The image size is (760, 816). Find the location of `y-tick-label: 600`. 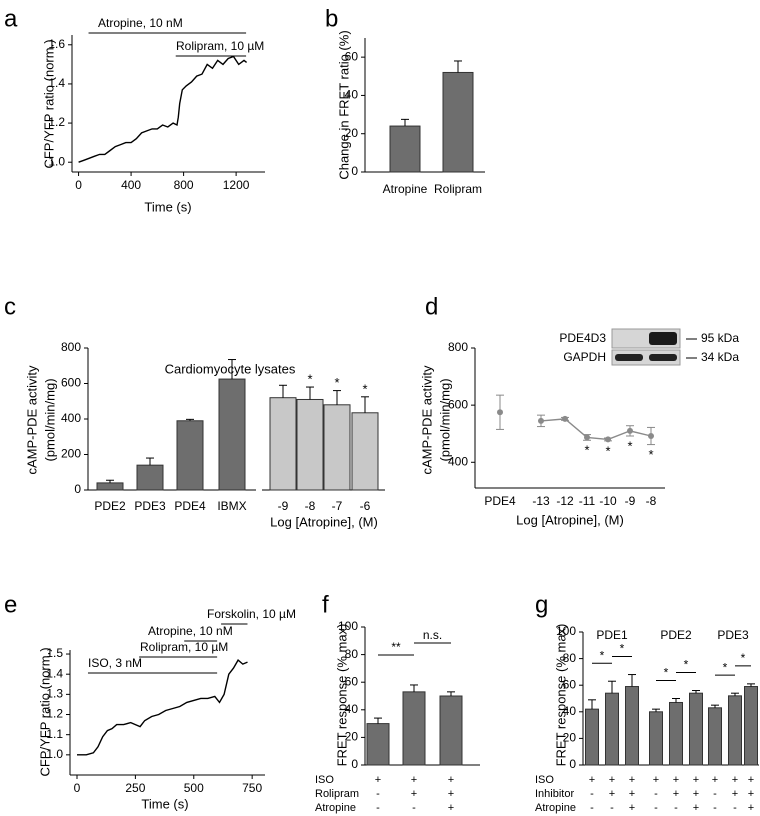

y-tick-label: 600 is located at coordinates (458, 404).